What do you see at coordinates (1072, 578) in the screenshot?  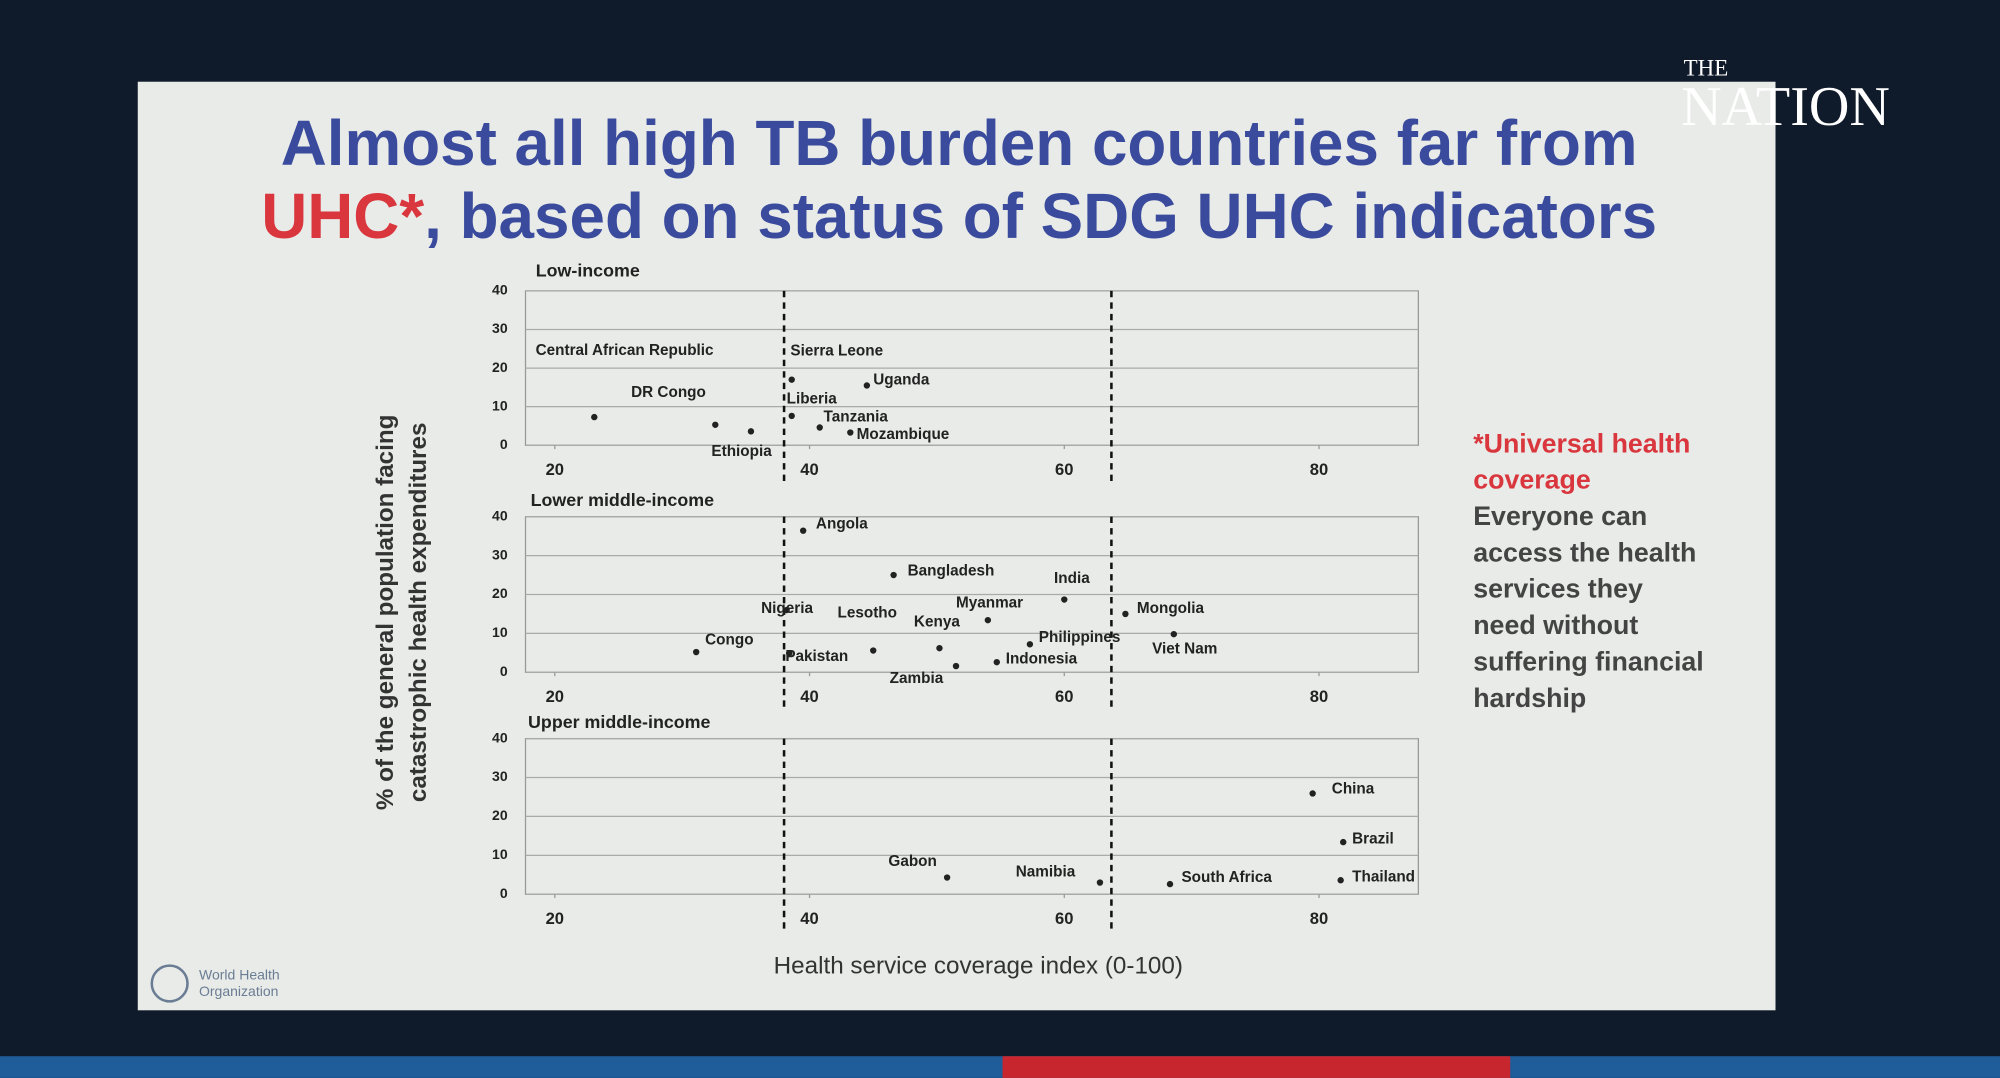 I see `point-label: India` at bounding box center [1072, 578].